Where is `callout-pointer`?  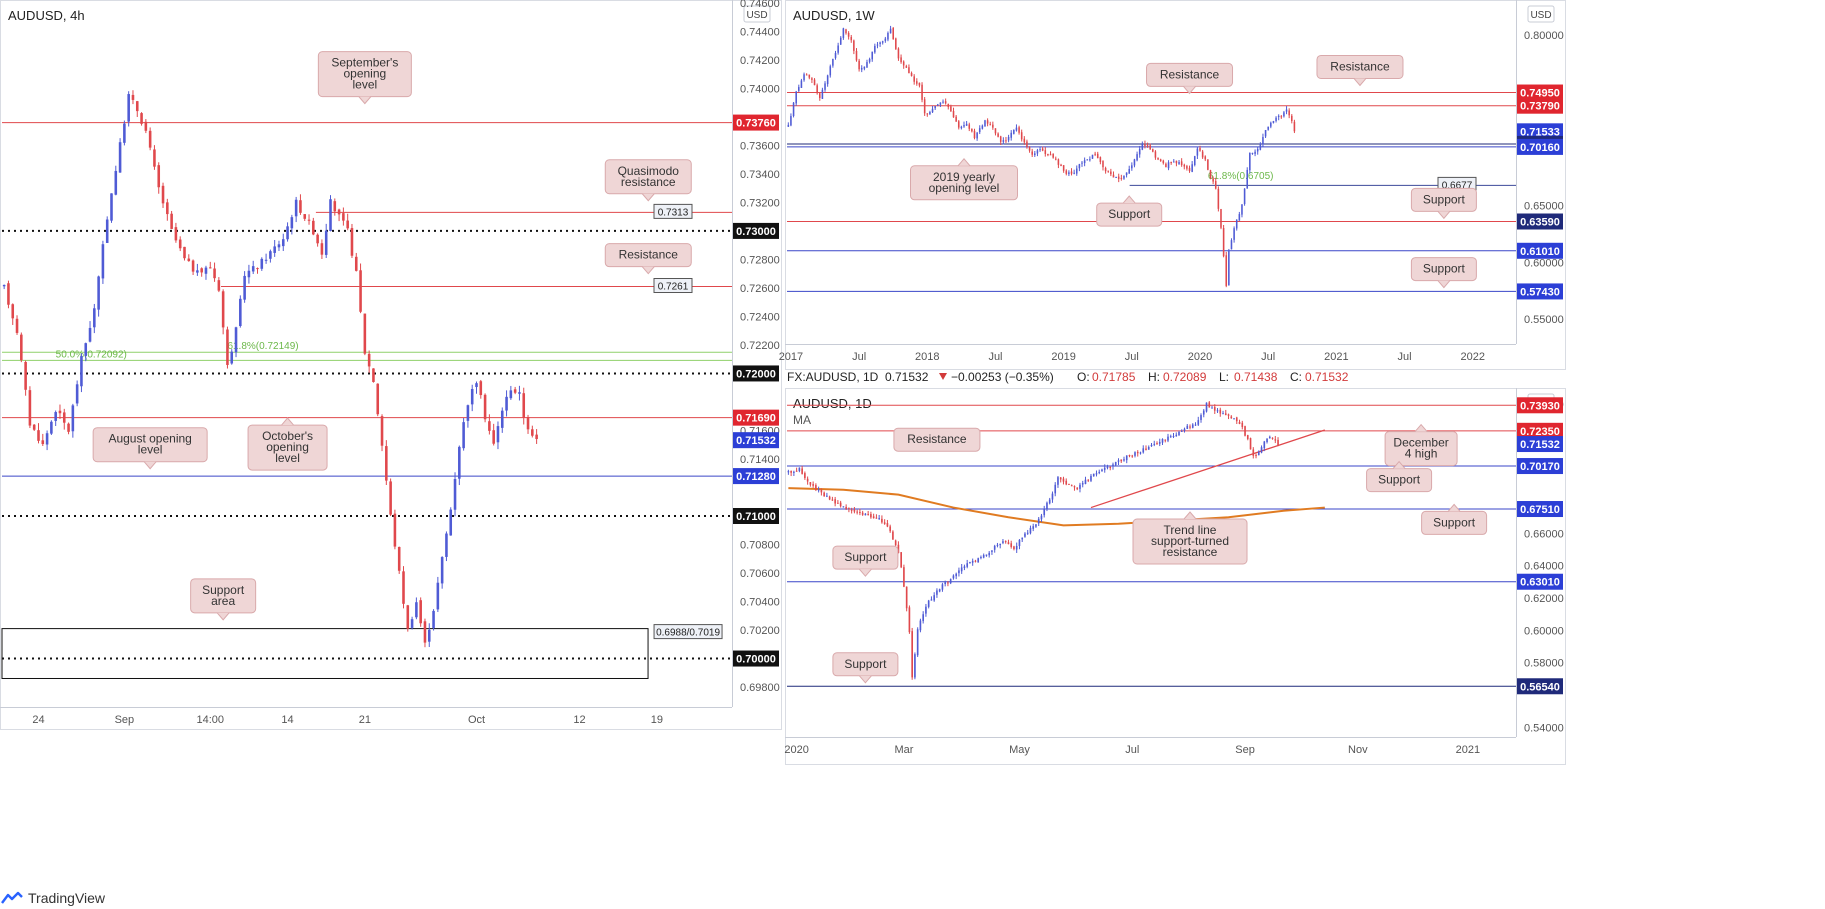
callout-pointer is located at coordinates (223, 616).